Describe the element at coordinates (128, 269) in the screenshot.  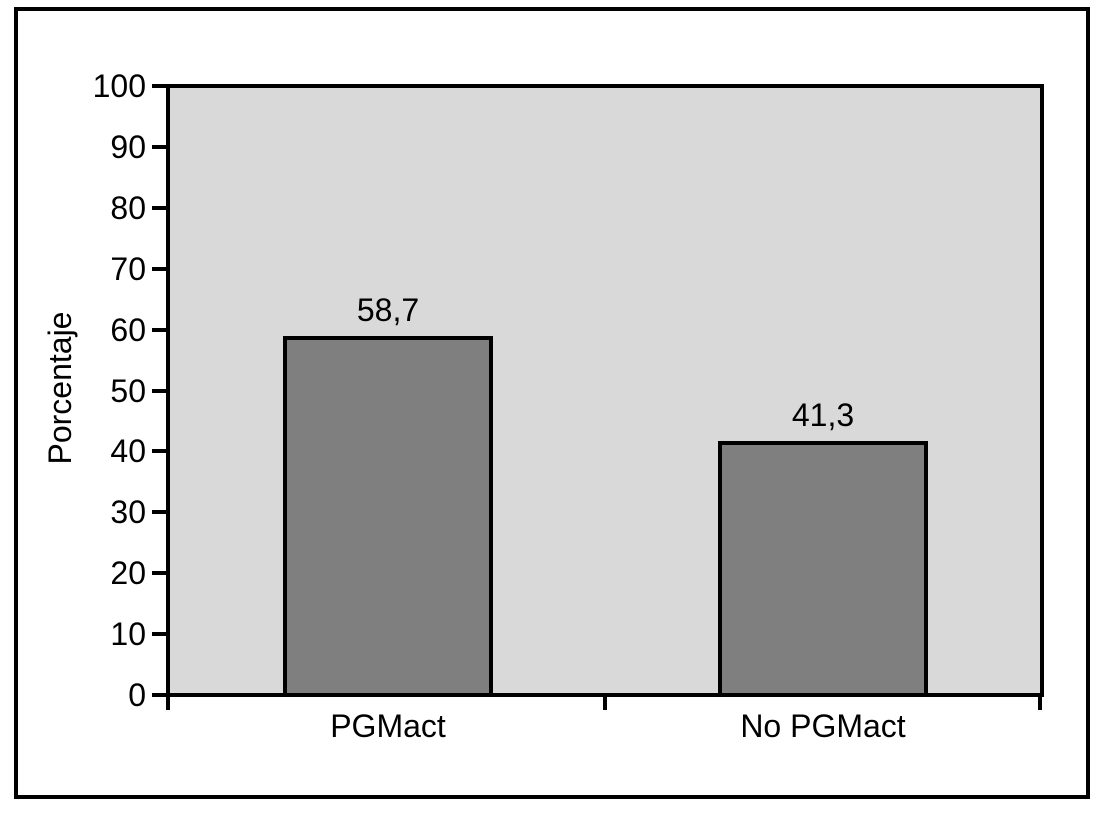
I see `y-tick-label: 70` at that location.